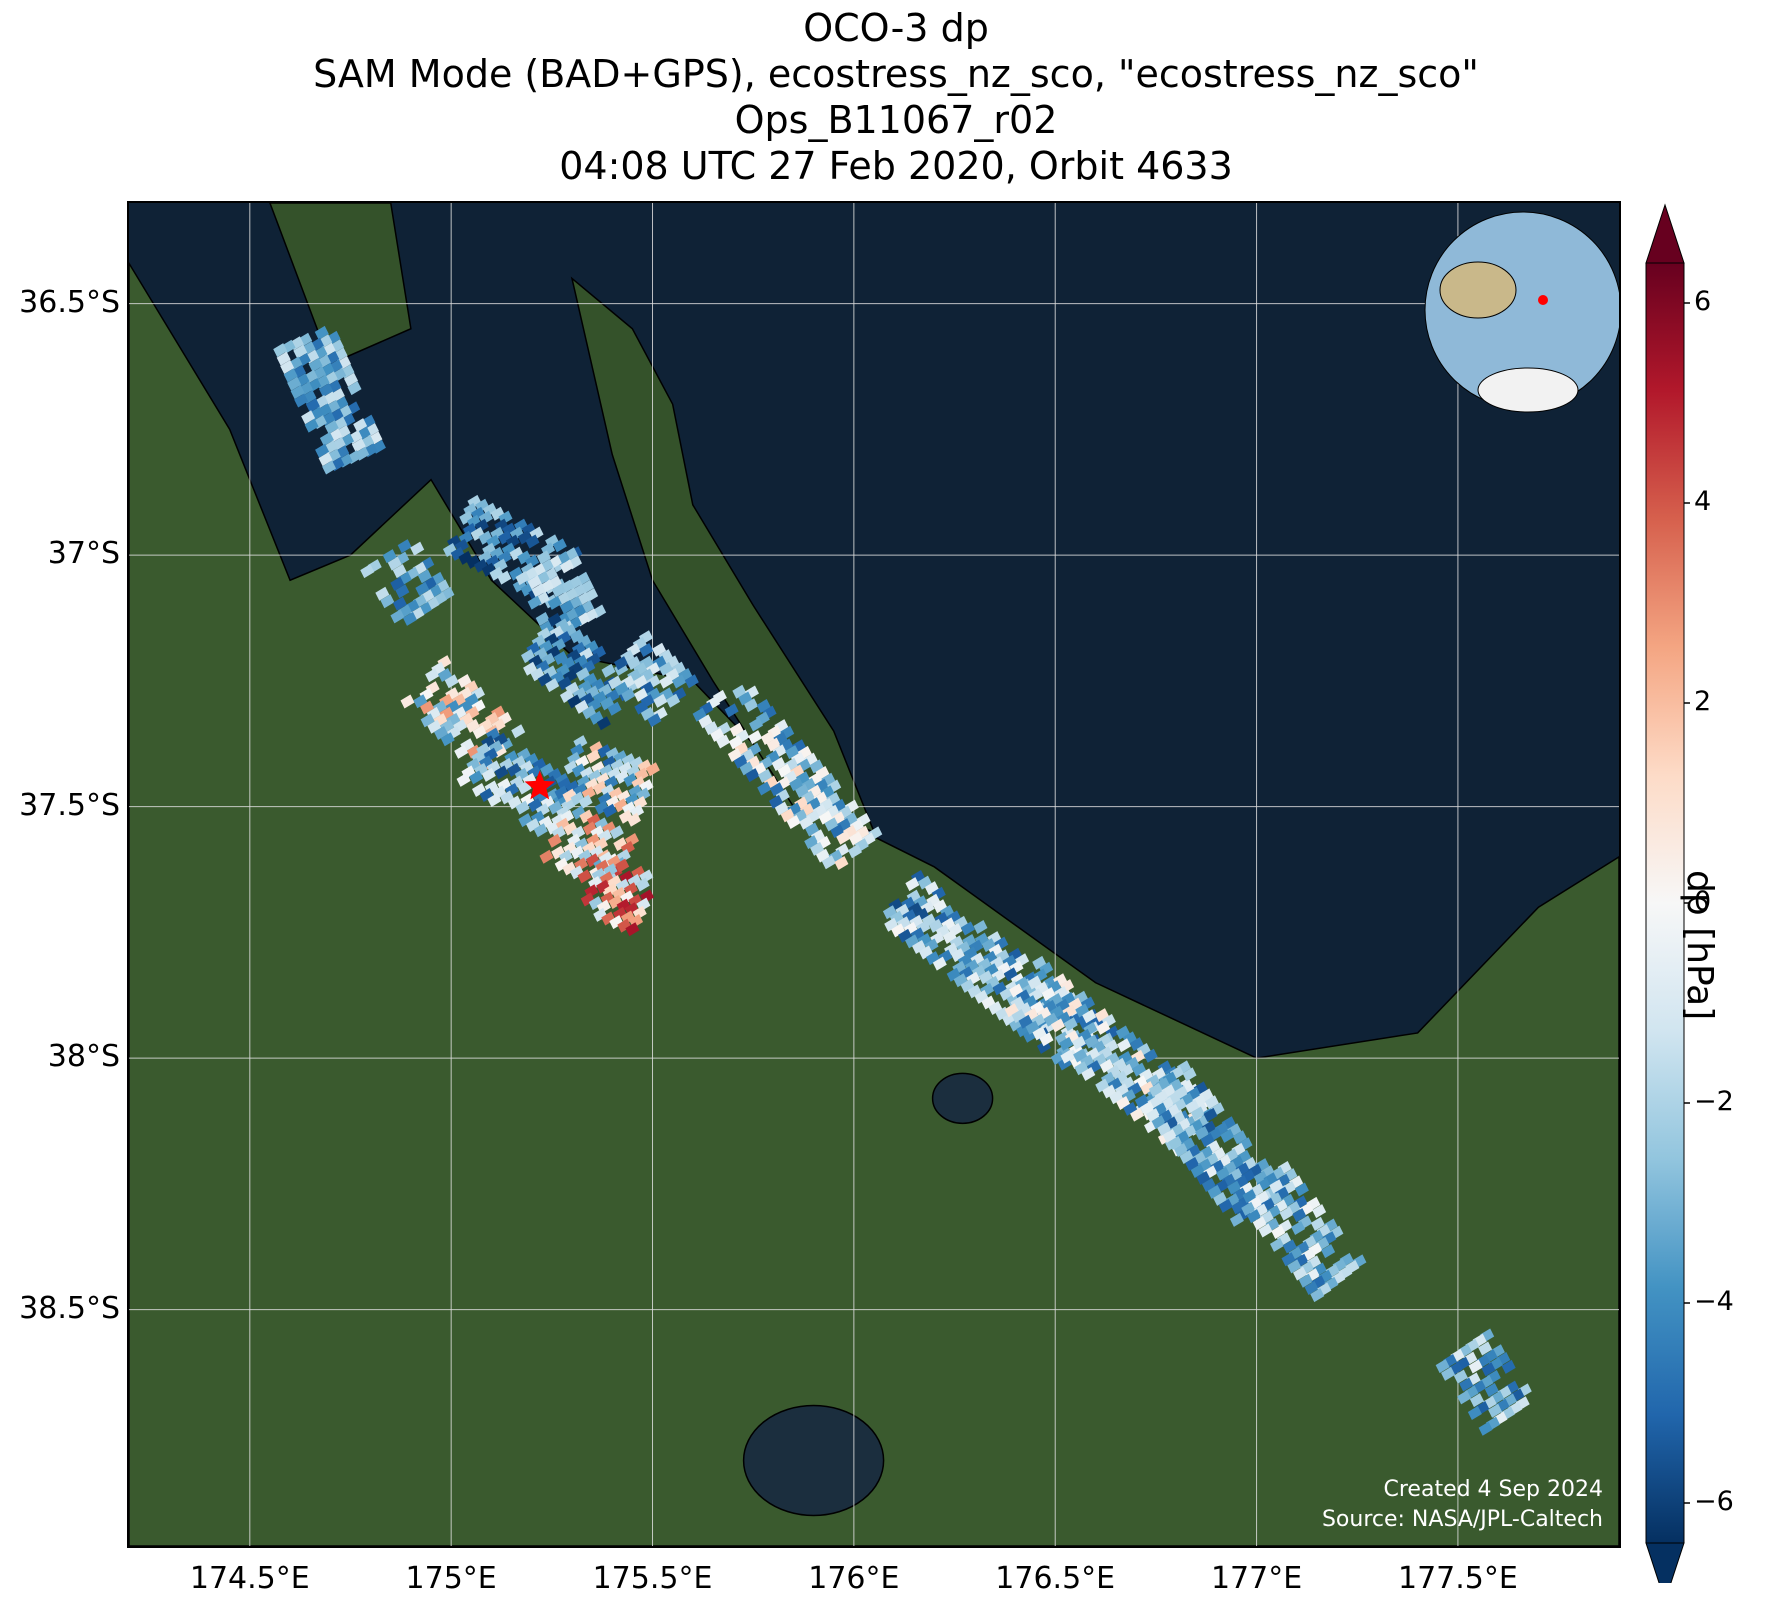 The height and width of the screenshot is (1622, 1792). Describe the element at coordinates (1528, 390) in the screenshot. I see `inset-antarctica` at that location.